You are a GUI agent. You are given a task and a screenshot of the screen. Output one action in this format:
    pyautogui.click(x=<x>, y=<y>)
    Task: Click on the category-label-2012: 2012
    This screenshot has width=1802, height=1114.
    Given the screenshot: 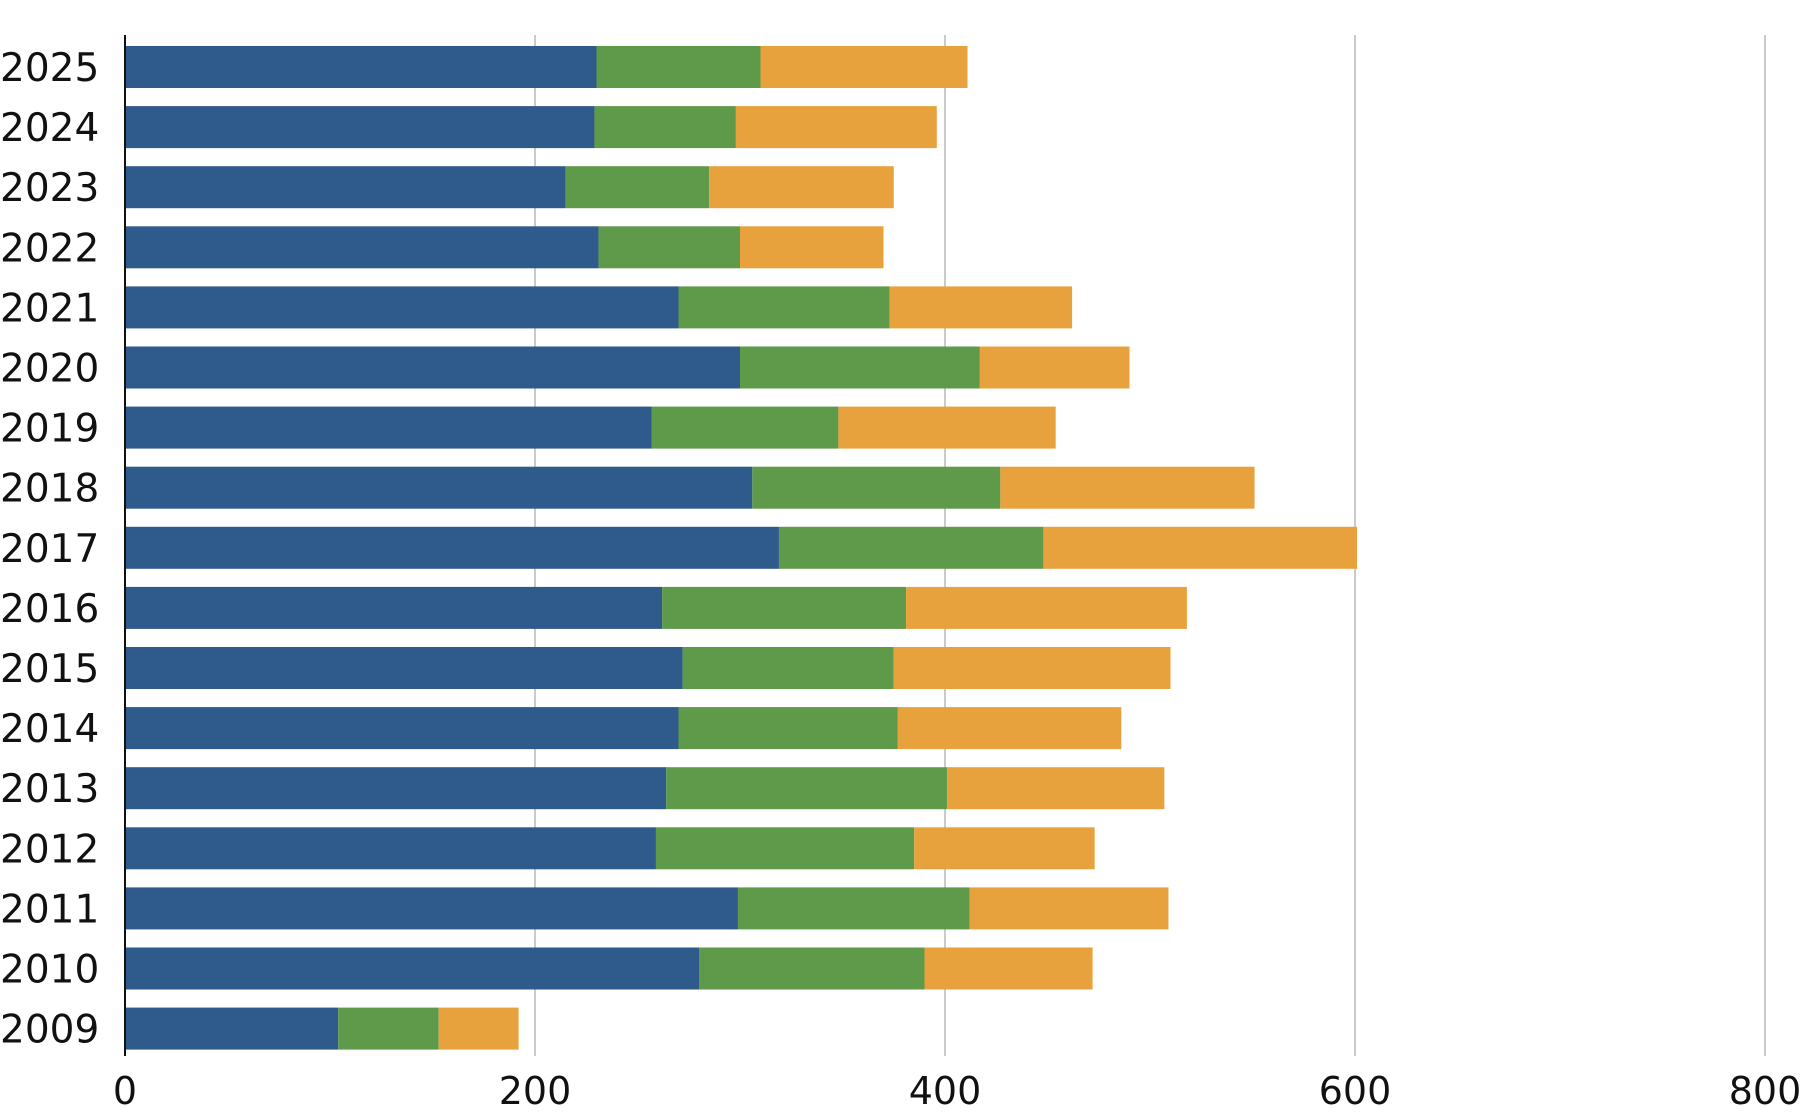 What is the action you would take?
    pyautogui.click(x=49, y=849)
    